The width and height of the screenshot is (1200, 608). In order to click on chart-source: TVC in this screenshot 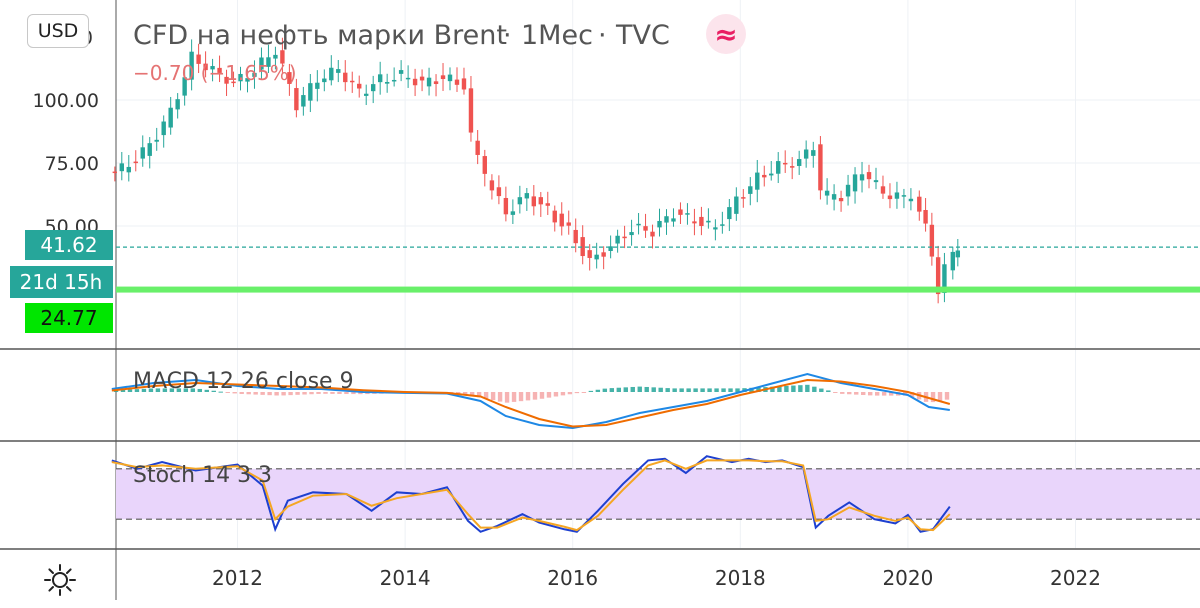, I will do `click(642, 35)`.